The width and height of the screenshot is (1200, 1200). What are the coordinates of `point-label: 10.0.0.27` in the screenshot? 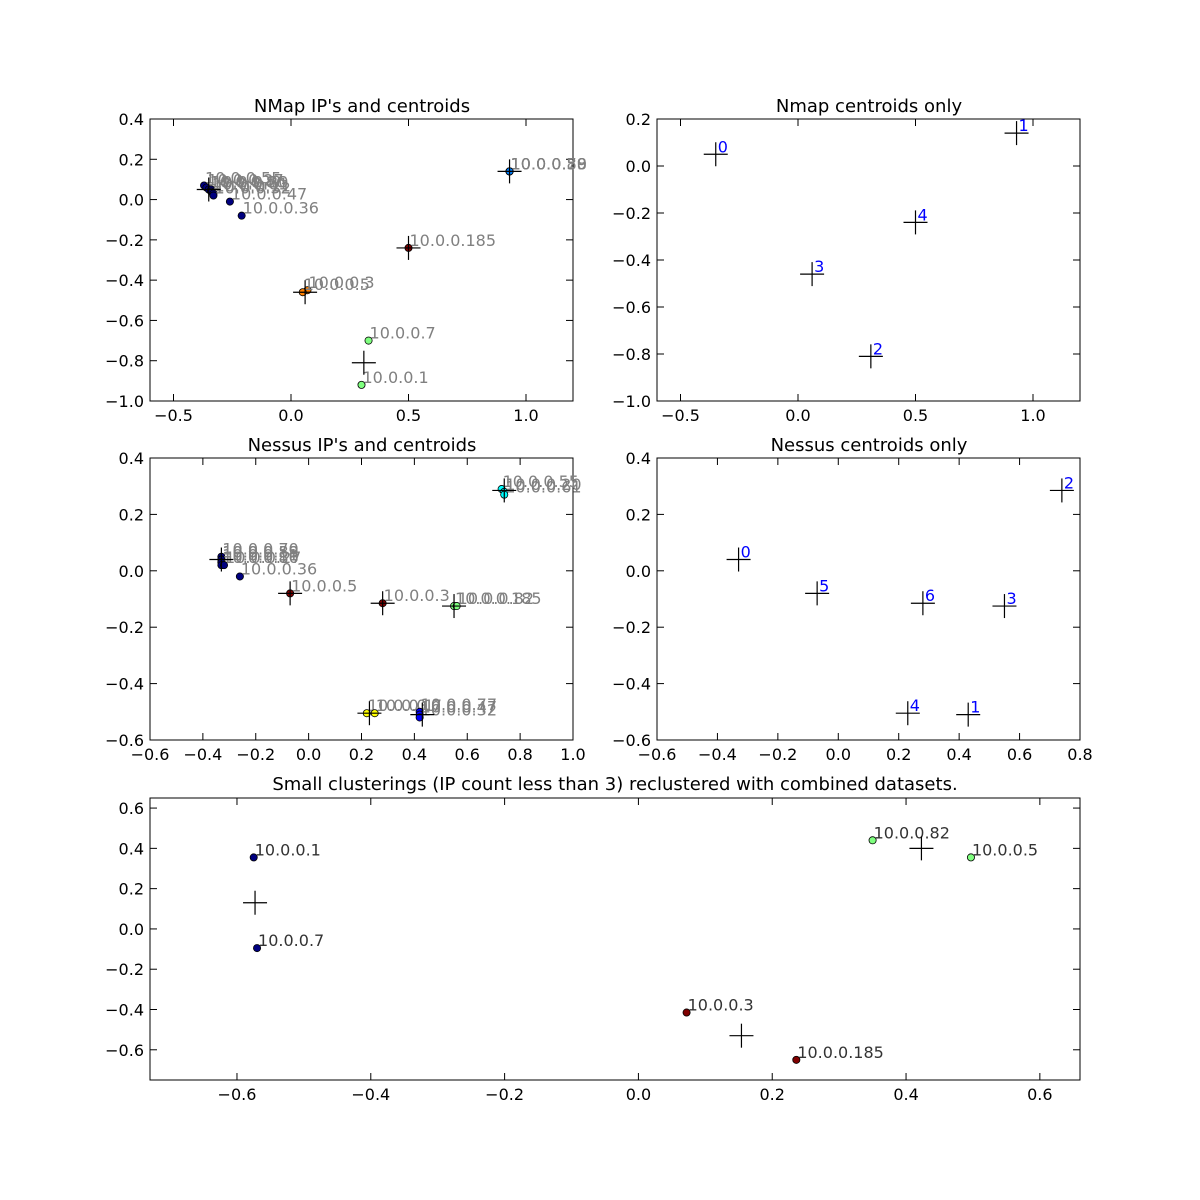 It's located at (263, 557).